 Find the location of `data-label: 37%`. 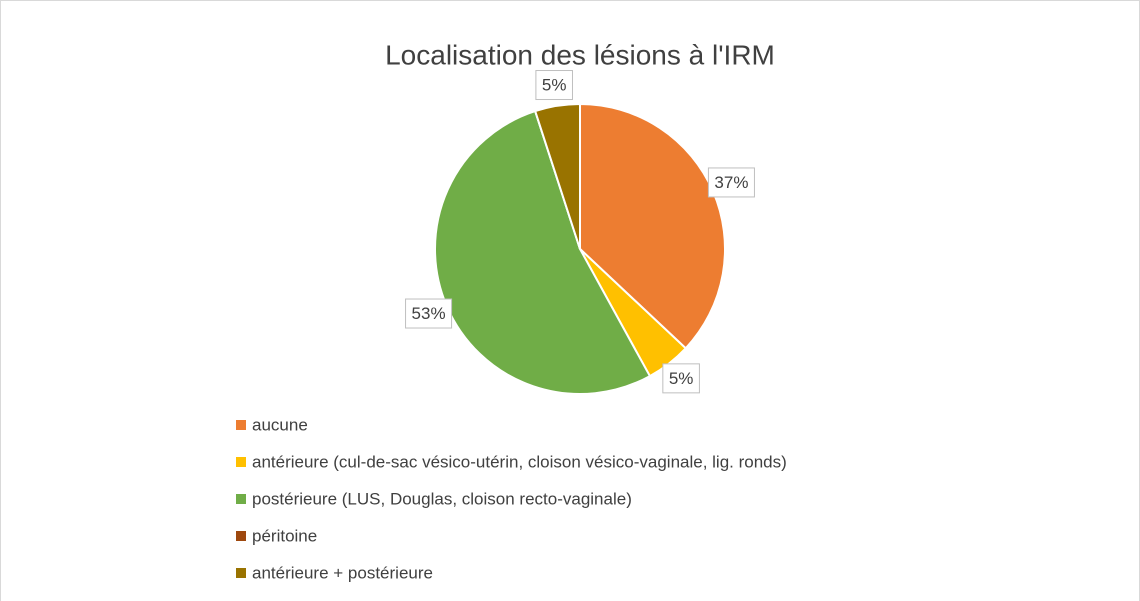

data-label: 37% is located at coordinates (731, 182).